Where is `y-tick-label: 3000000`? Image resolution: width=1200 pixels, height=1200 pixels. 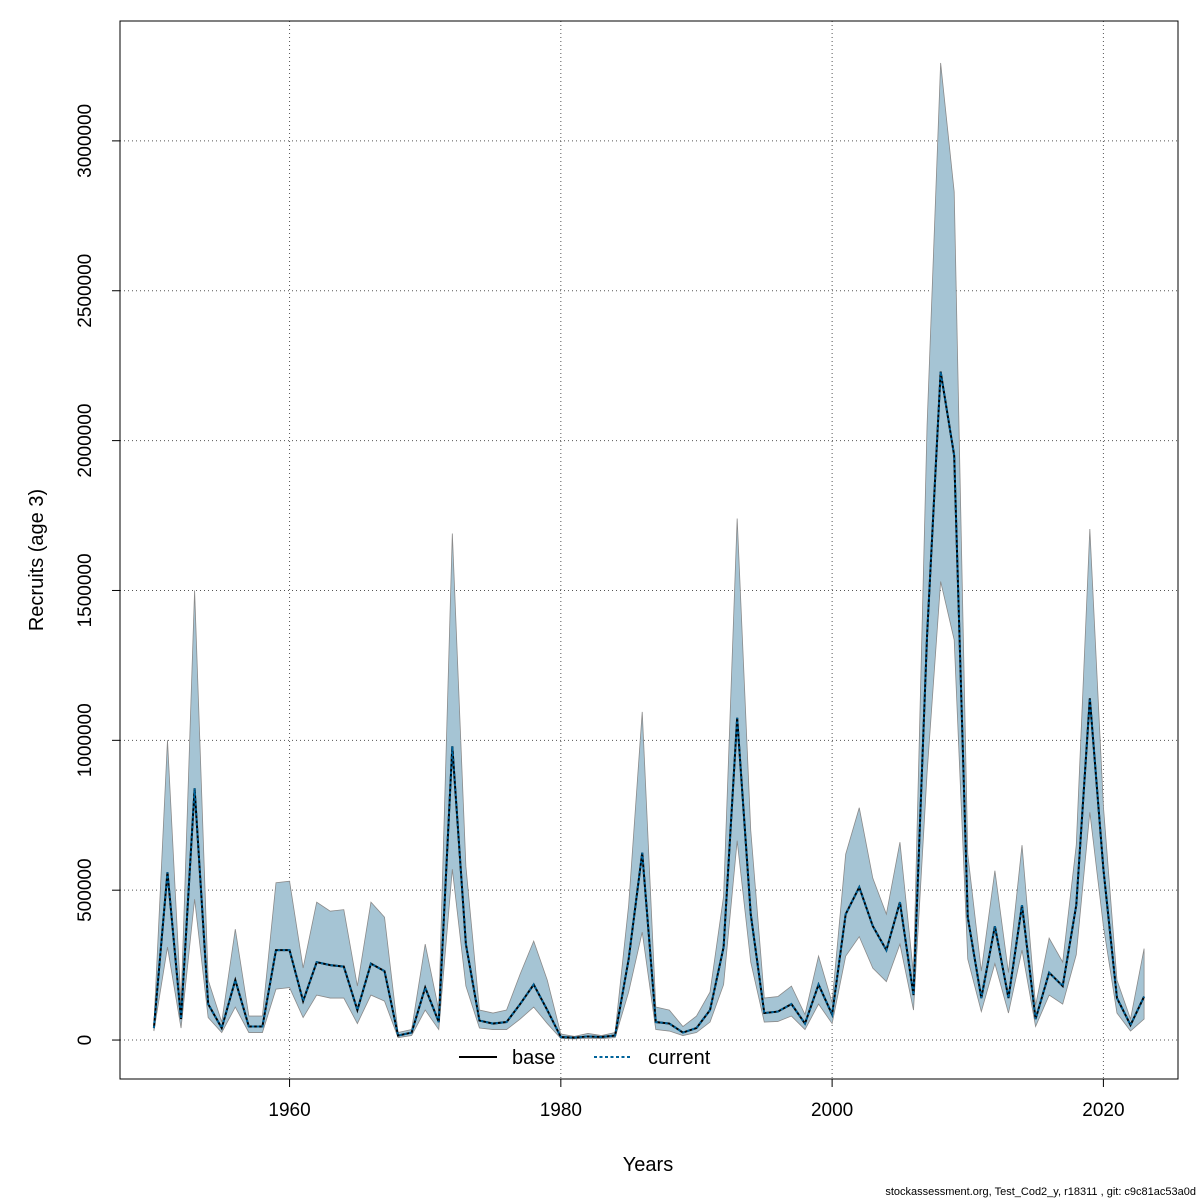
y-tick-label: 3000000 is located at coordinates (85, 141).